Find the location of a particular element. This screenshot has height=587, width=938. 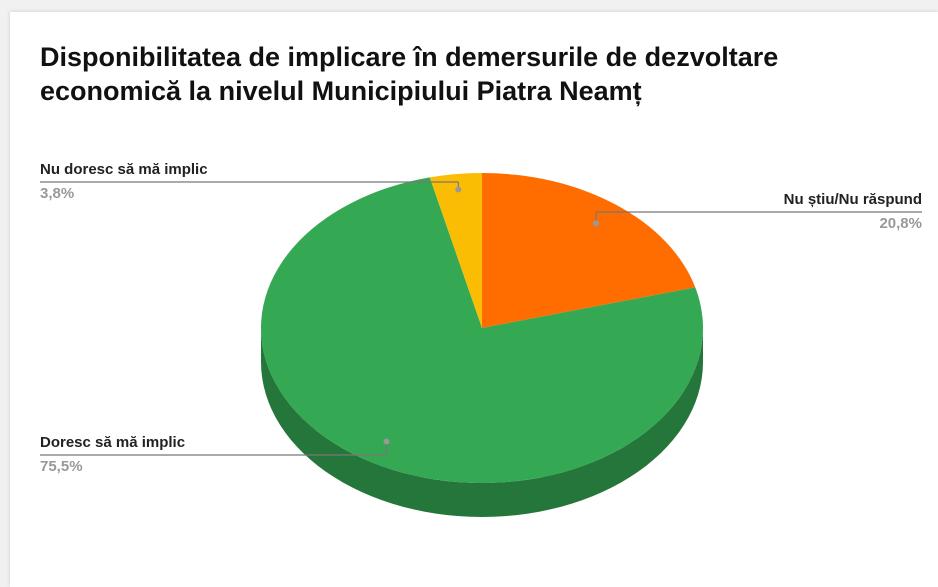

slice-label: Nu doresc să mă implic is located at coordinates (124, 169).